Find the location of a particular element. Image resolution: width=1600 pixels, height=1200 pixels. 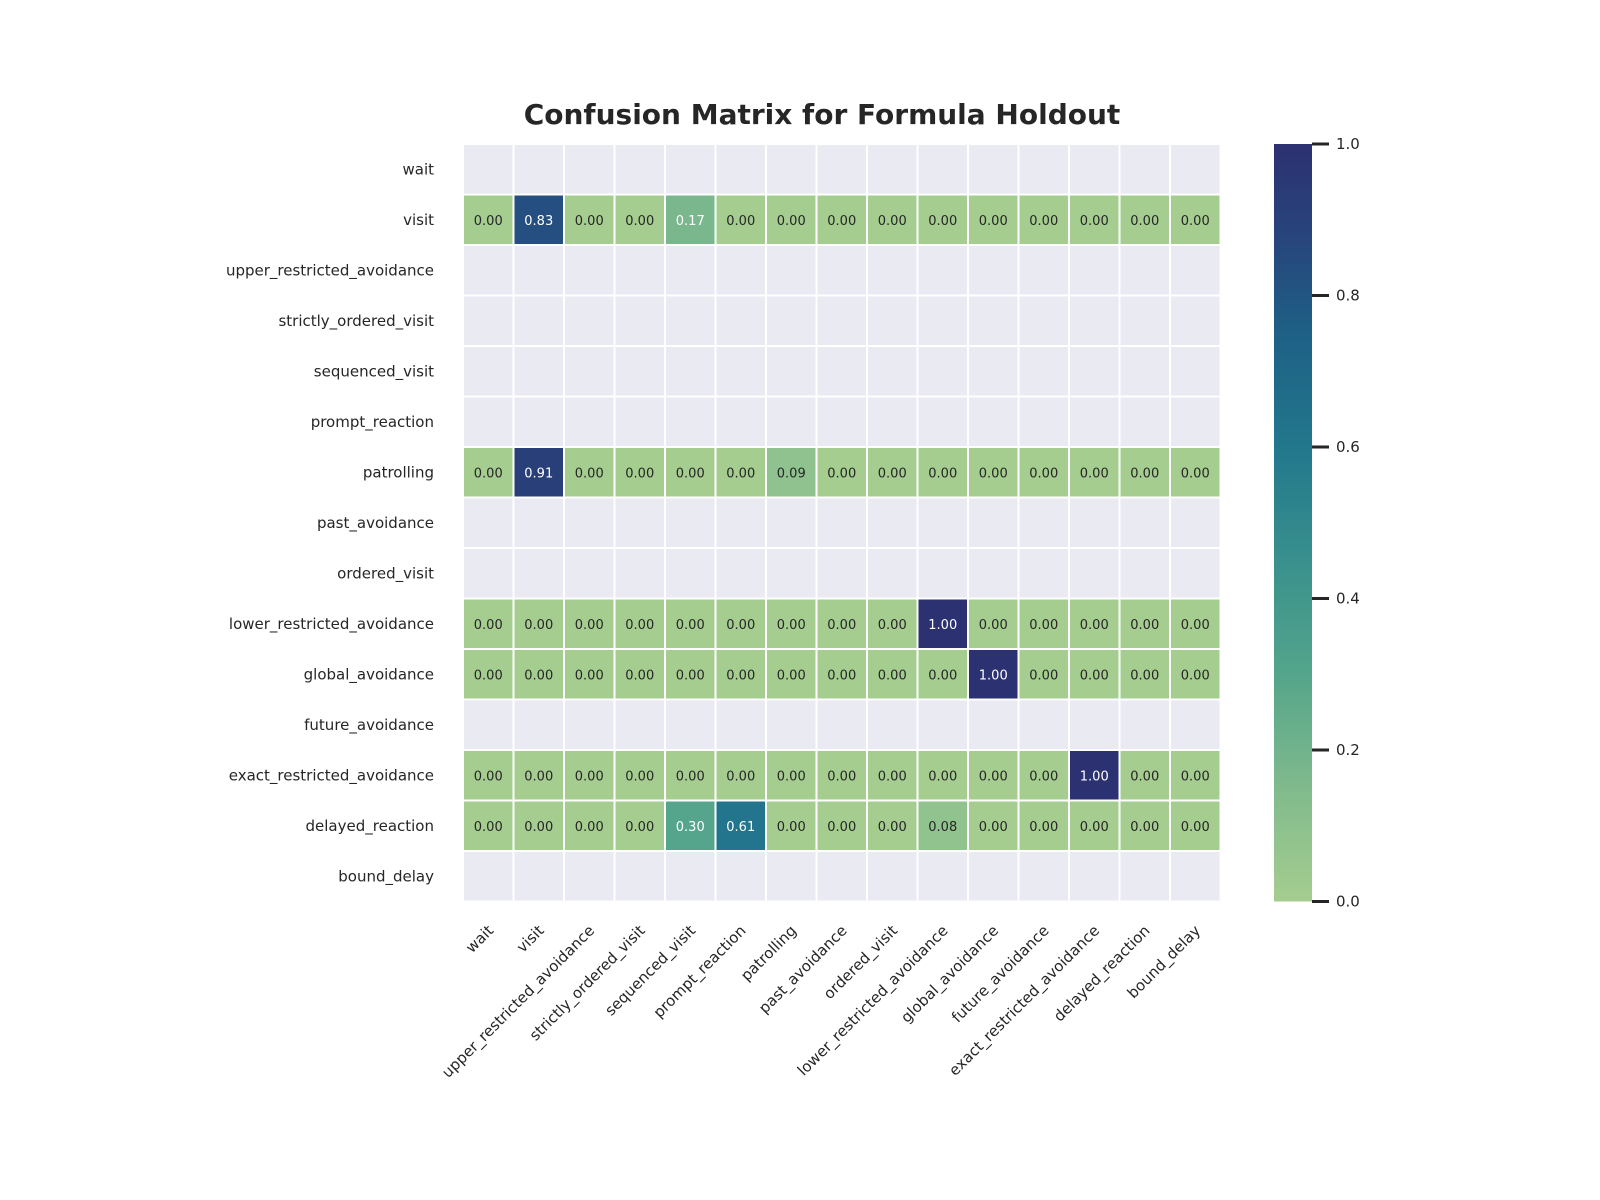

cell-value-label: 0.30 is located at coordinates (690, 827).